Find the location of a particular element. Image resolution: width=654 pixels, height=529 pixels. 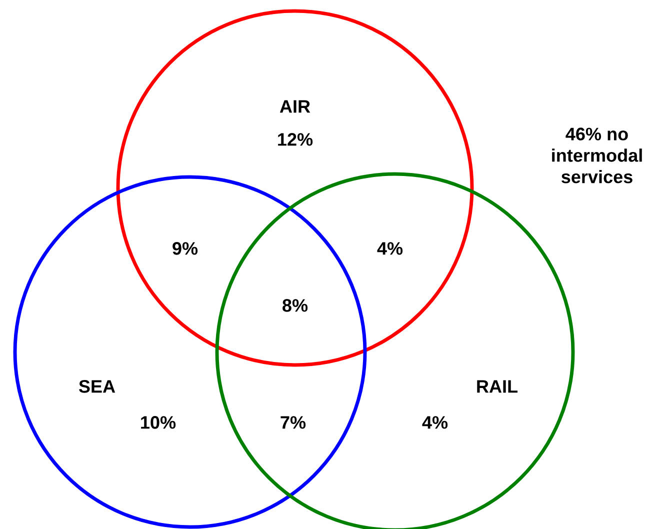

text: 8% is located at coordinates (295, 305).